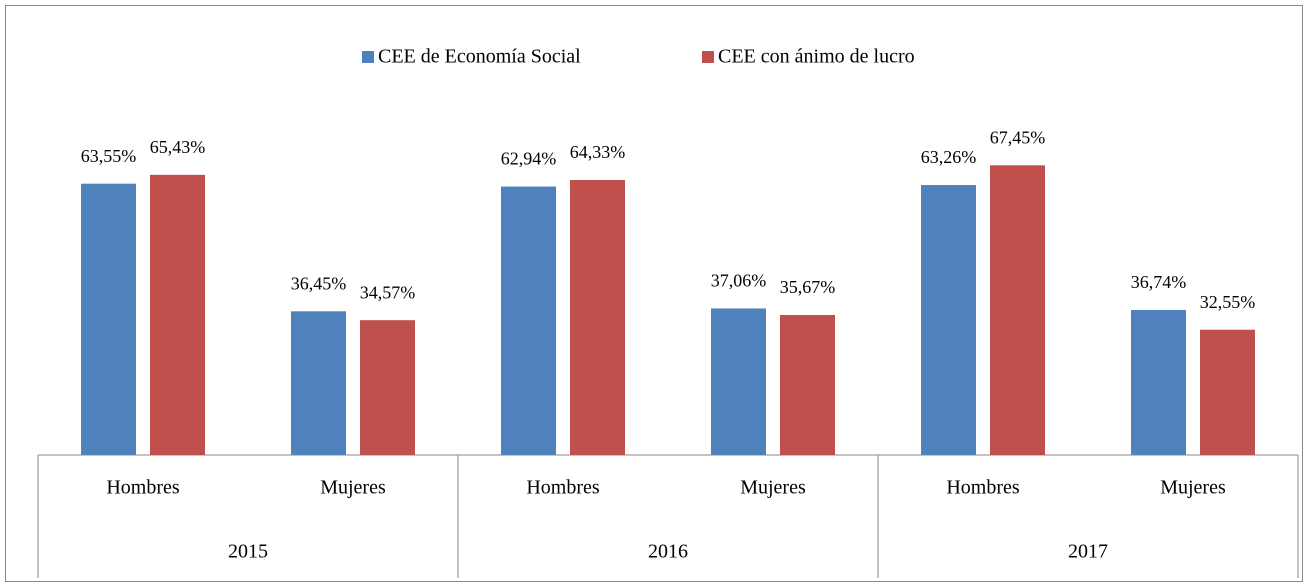 The height and width of the screenshot is (582, 1309). I want to click on group-label: 2015, so click(248, 552).